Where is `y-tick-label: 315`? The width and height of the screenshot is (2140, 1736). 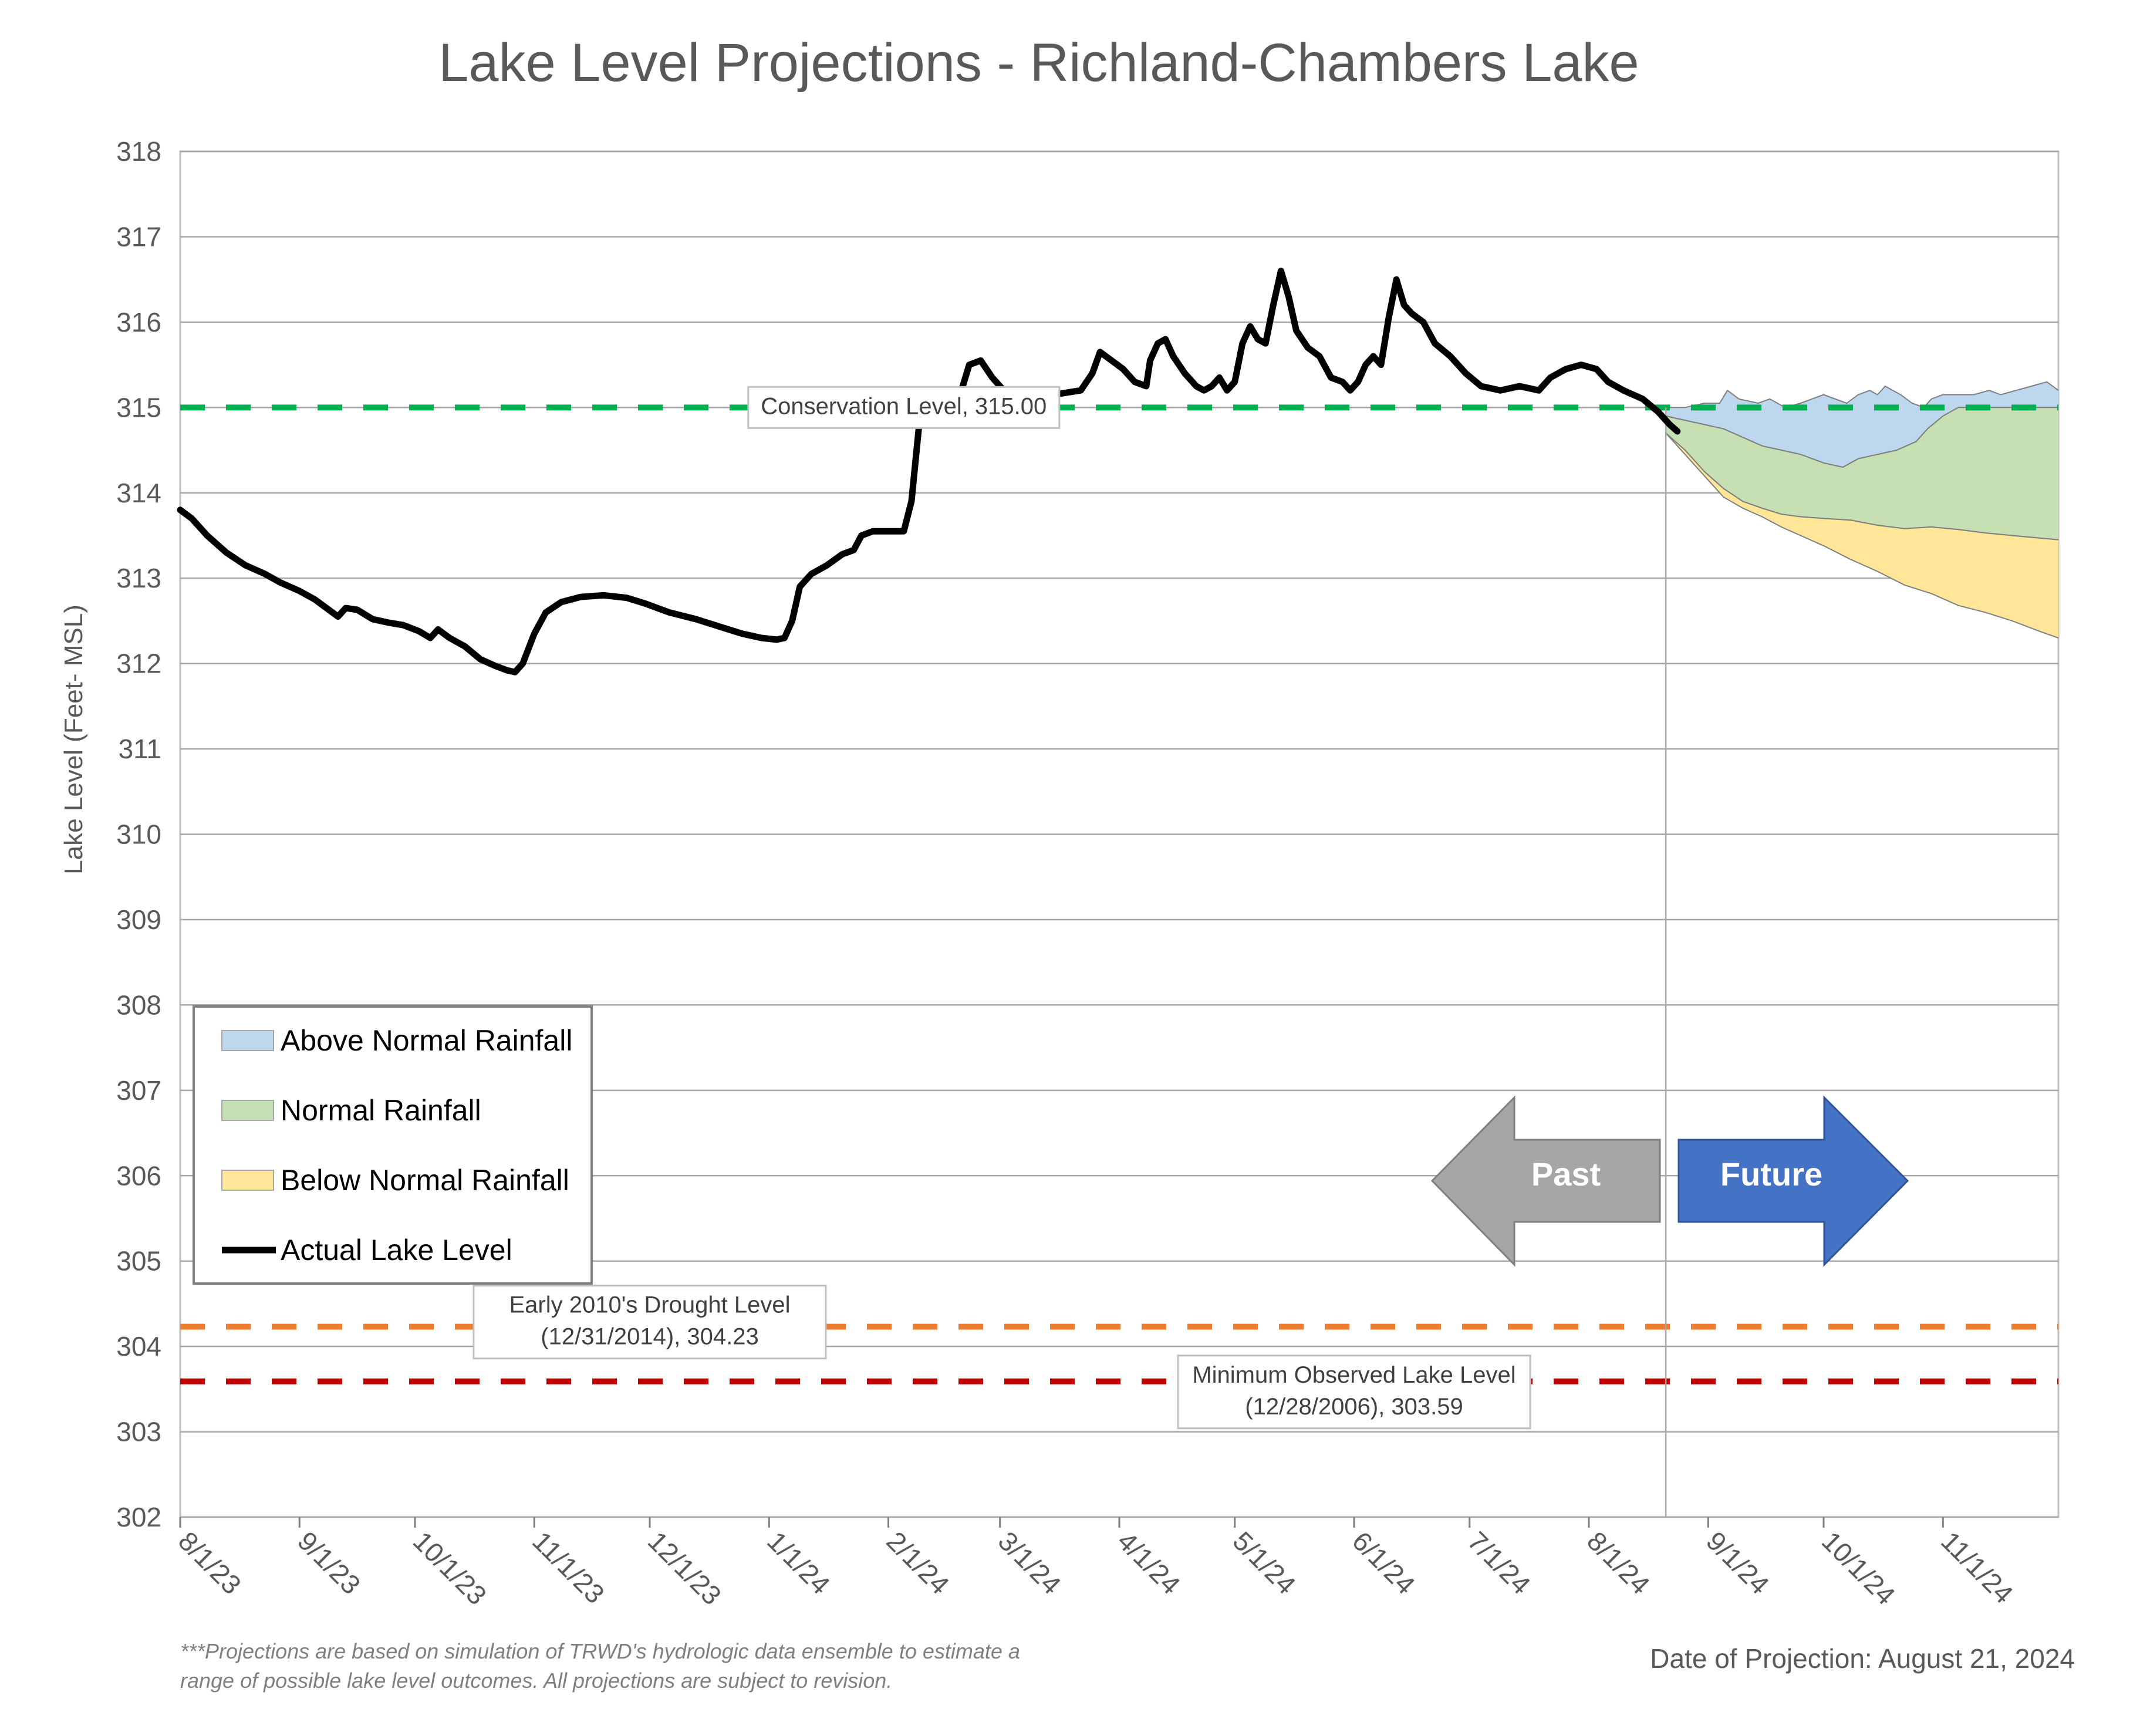
y-tick-label: 315 is located at coordinates (138, 408).